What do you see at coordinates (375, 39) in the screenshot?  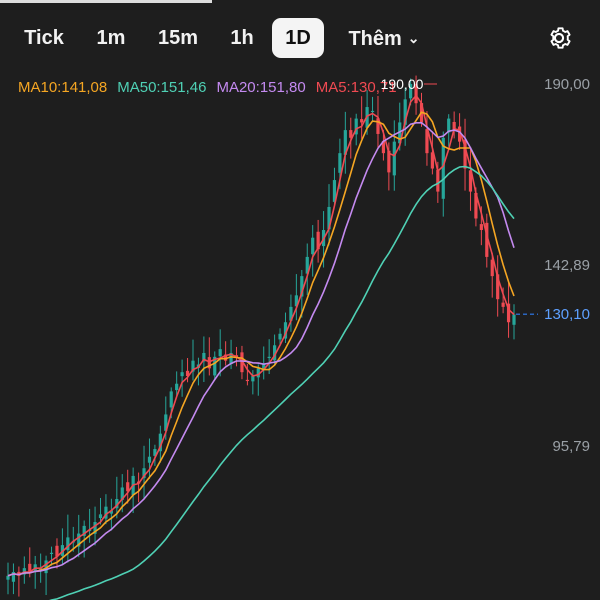 I see `tab-more-label: Thêm` at bounding box center [375, 39].